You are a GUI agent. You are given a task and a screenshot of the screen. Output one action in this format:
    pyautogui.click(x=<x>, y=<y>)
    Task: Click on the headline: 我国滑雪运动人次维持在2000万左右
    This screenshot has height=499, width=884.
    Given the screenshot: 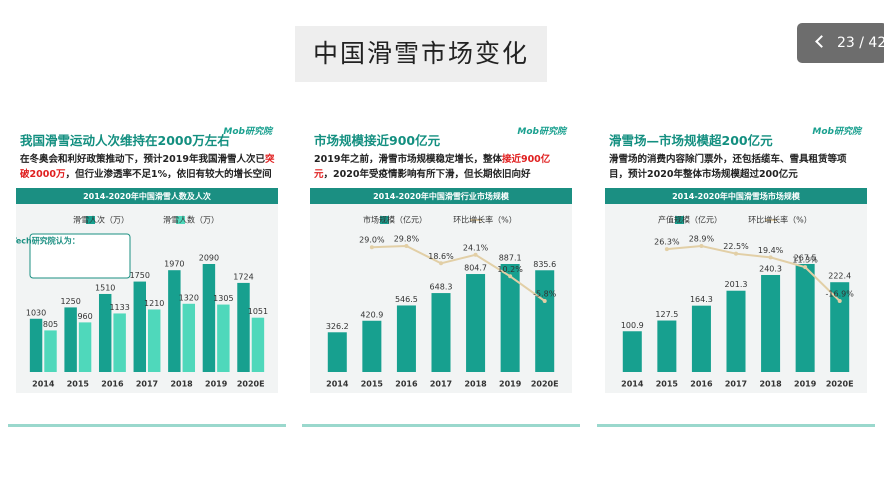 What is the action you would take?
    pyautogui.click(x=125, y=140)
    